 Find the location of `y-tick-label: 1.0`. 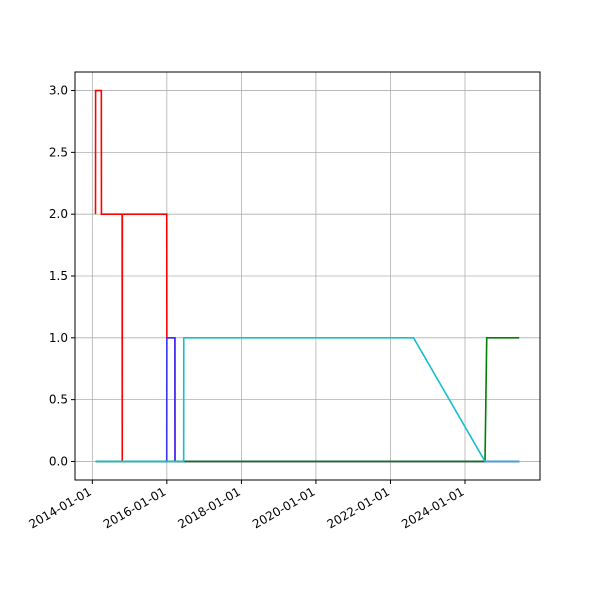

y-tick-label: 1.0 is located at coordinates (58, 338).